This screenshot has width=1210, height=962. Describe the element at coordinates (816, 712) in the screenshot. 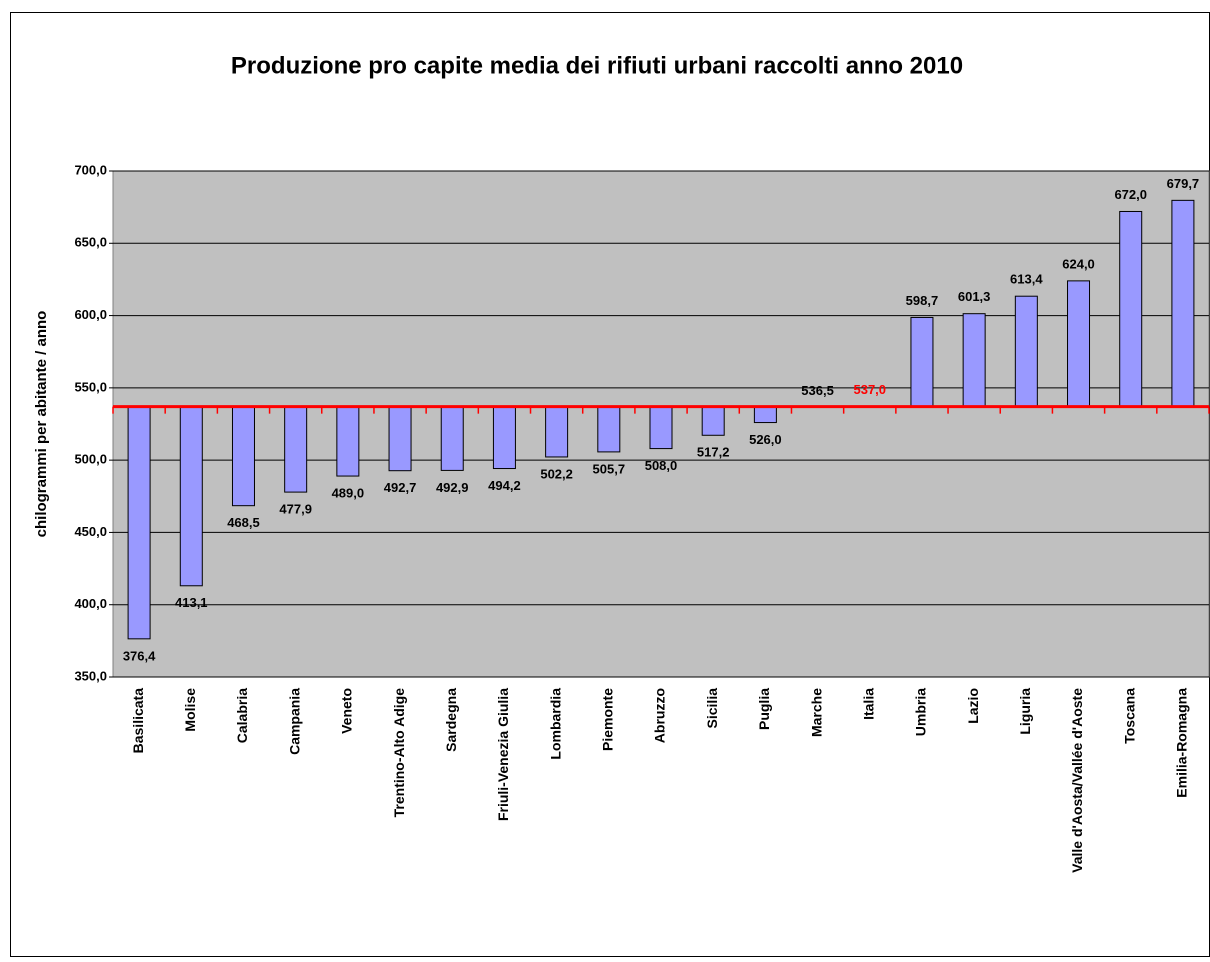

I see `x-tick-label: Marche` at that location.